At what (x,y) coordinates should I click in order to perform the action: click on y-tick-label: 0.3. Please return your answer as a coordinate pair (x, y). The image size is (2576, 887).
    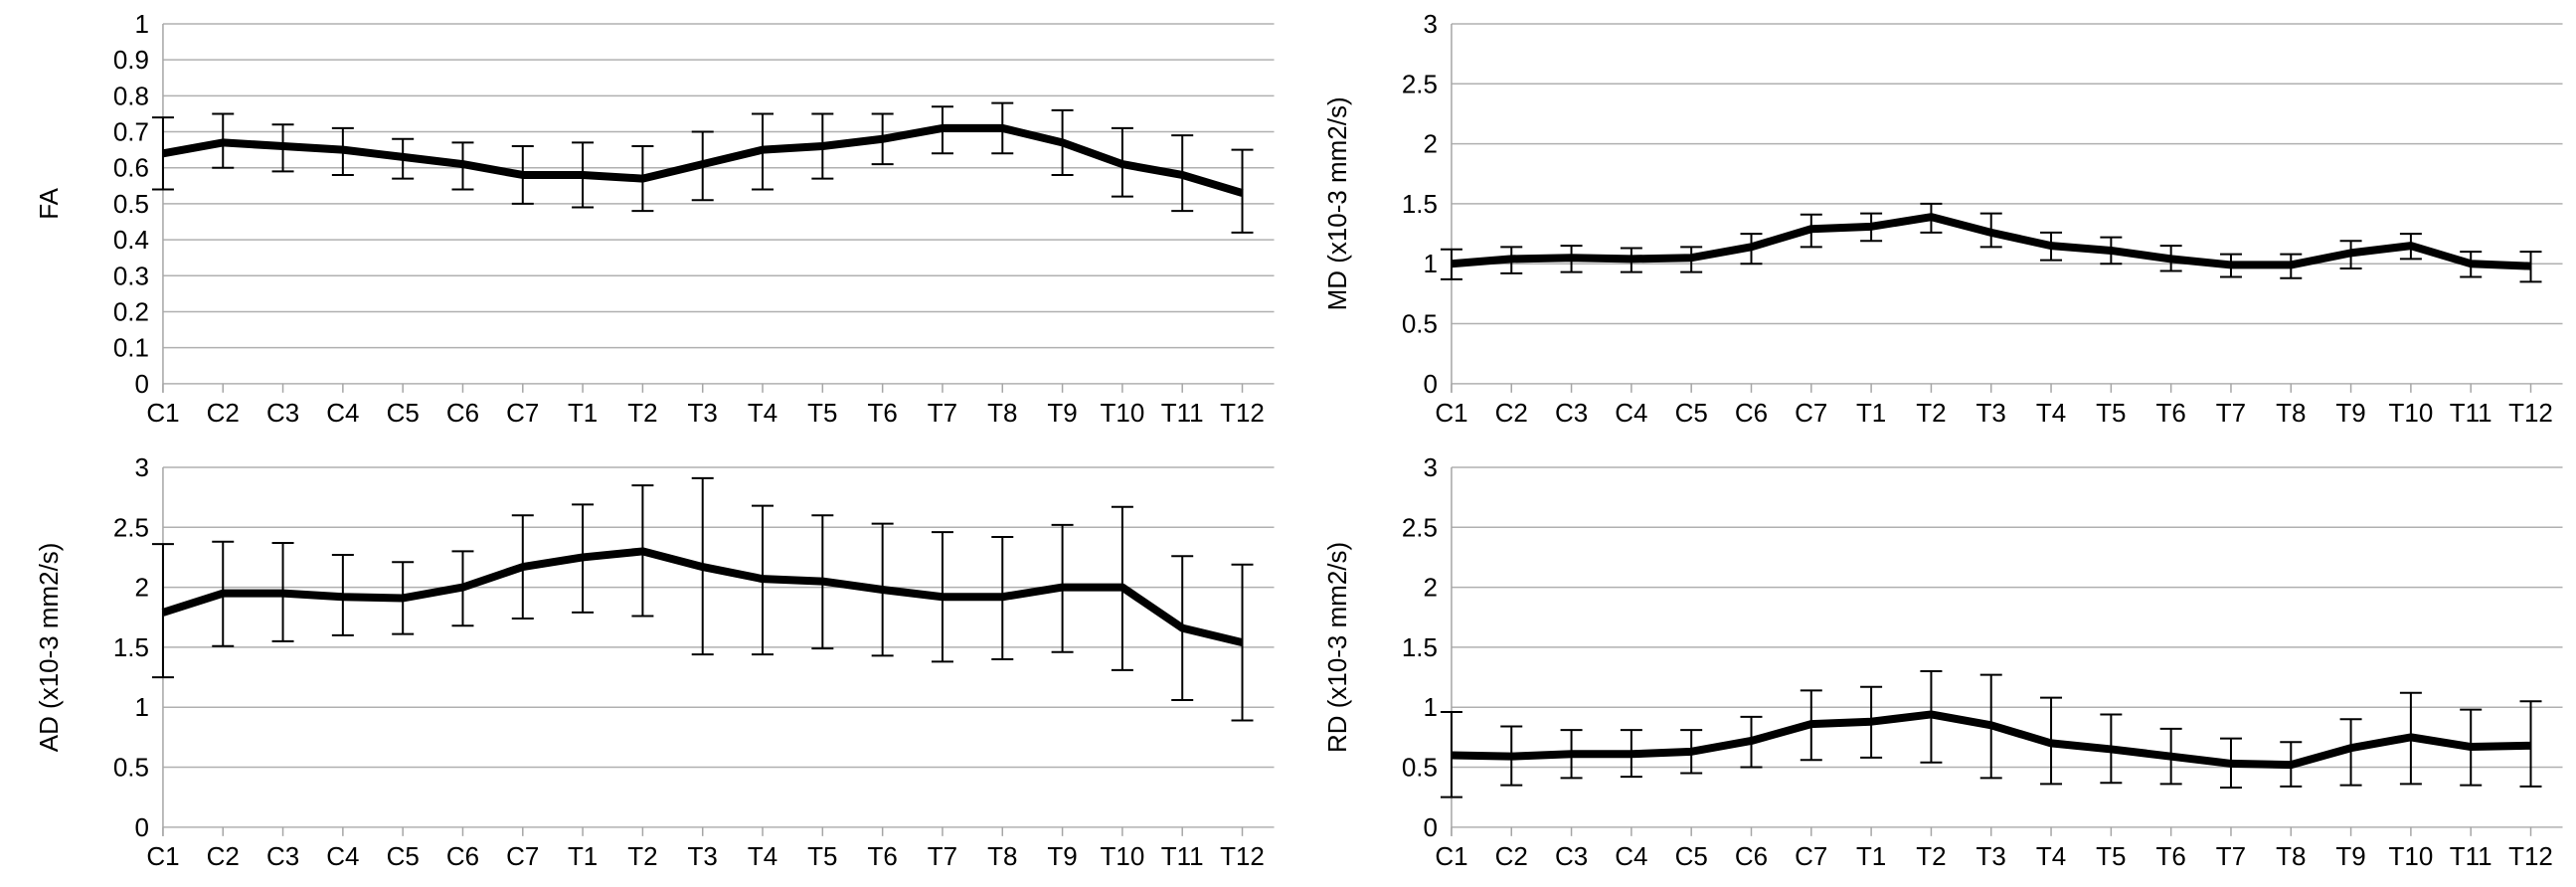
    Looking at the image, I should click on (131, 275).